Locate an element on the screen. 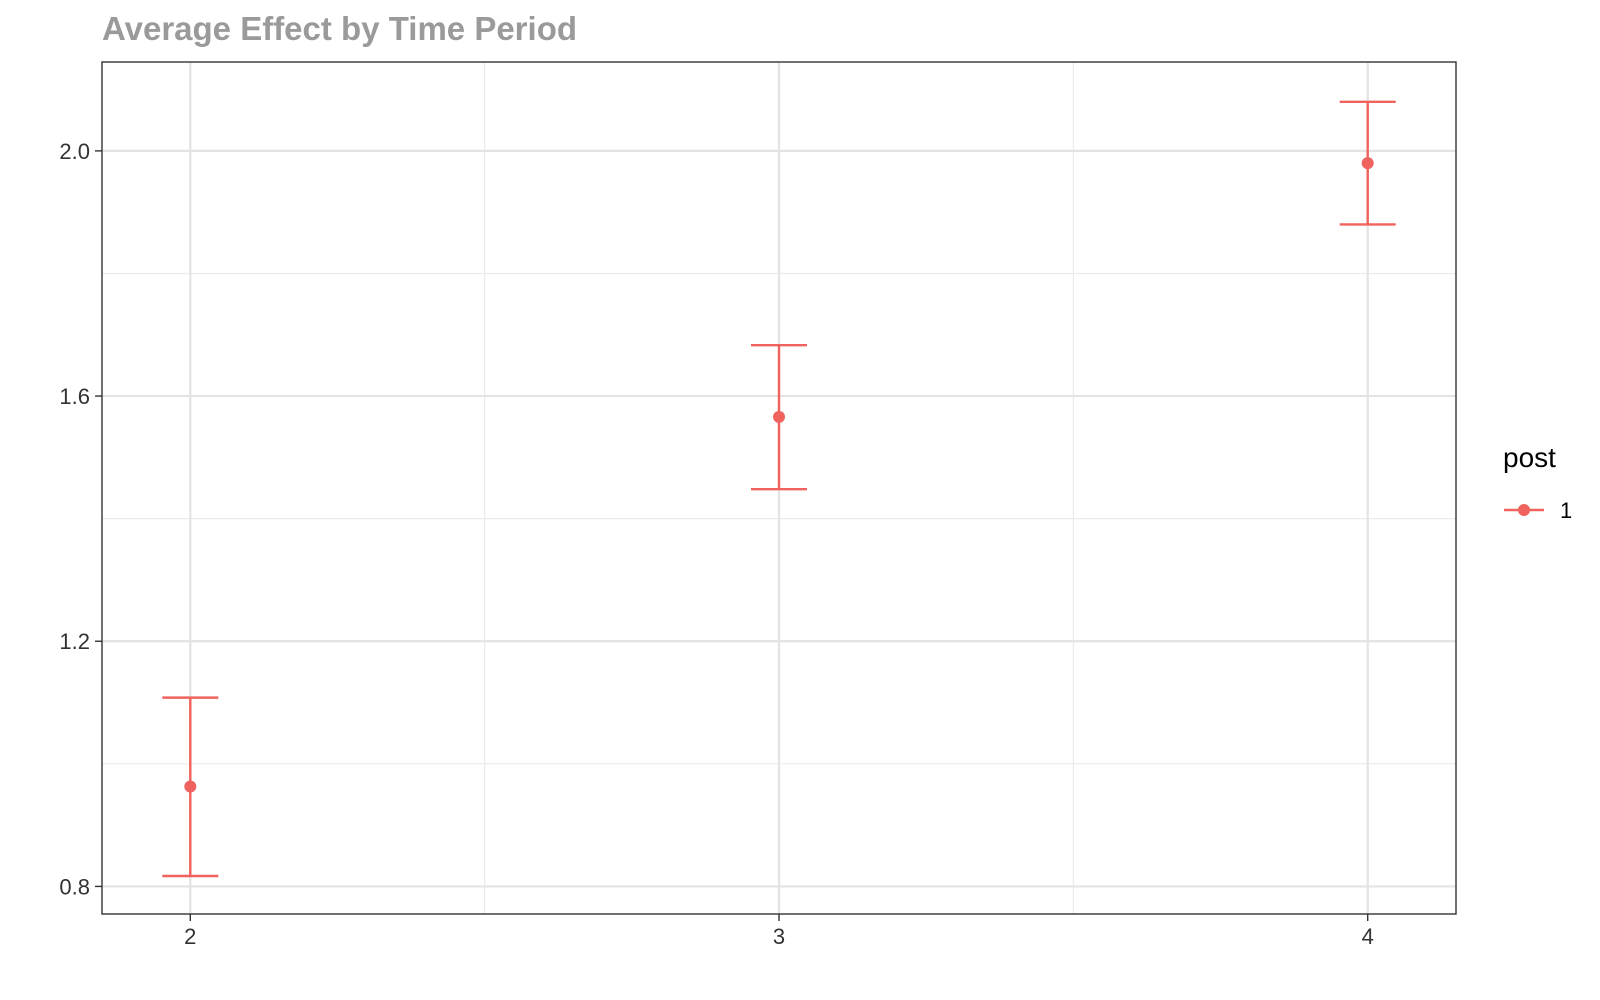 Image resolution: width=1600 pixels, height=1000 pixels. y-tick-label: 1.2 is located at coordinates (74, 641).